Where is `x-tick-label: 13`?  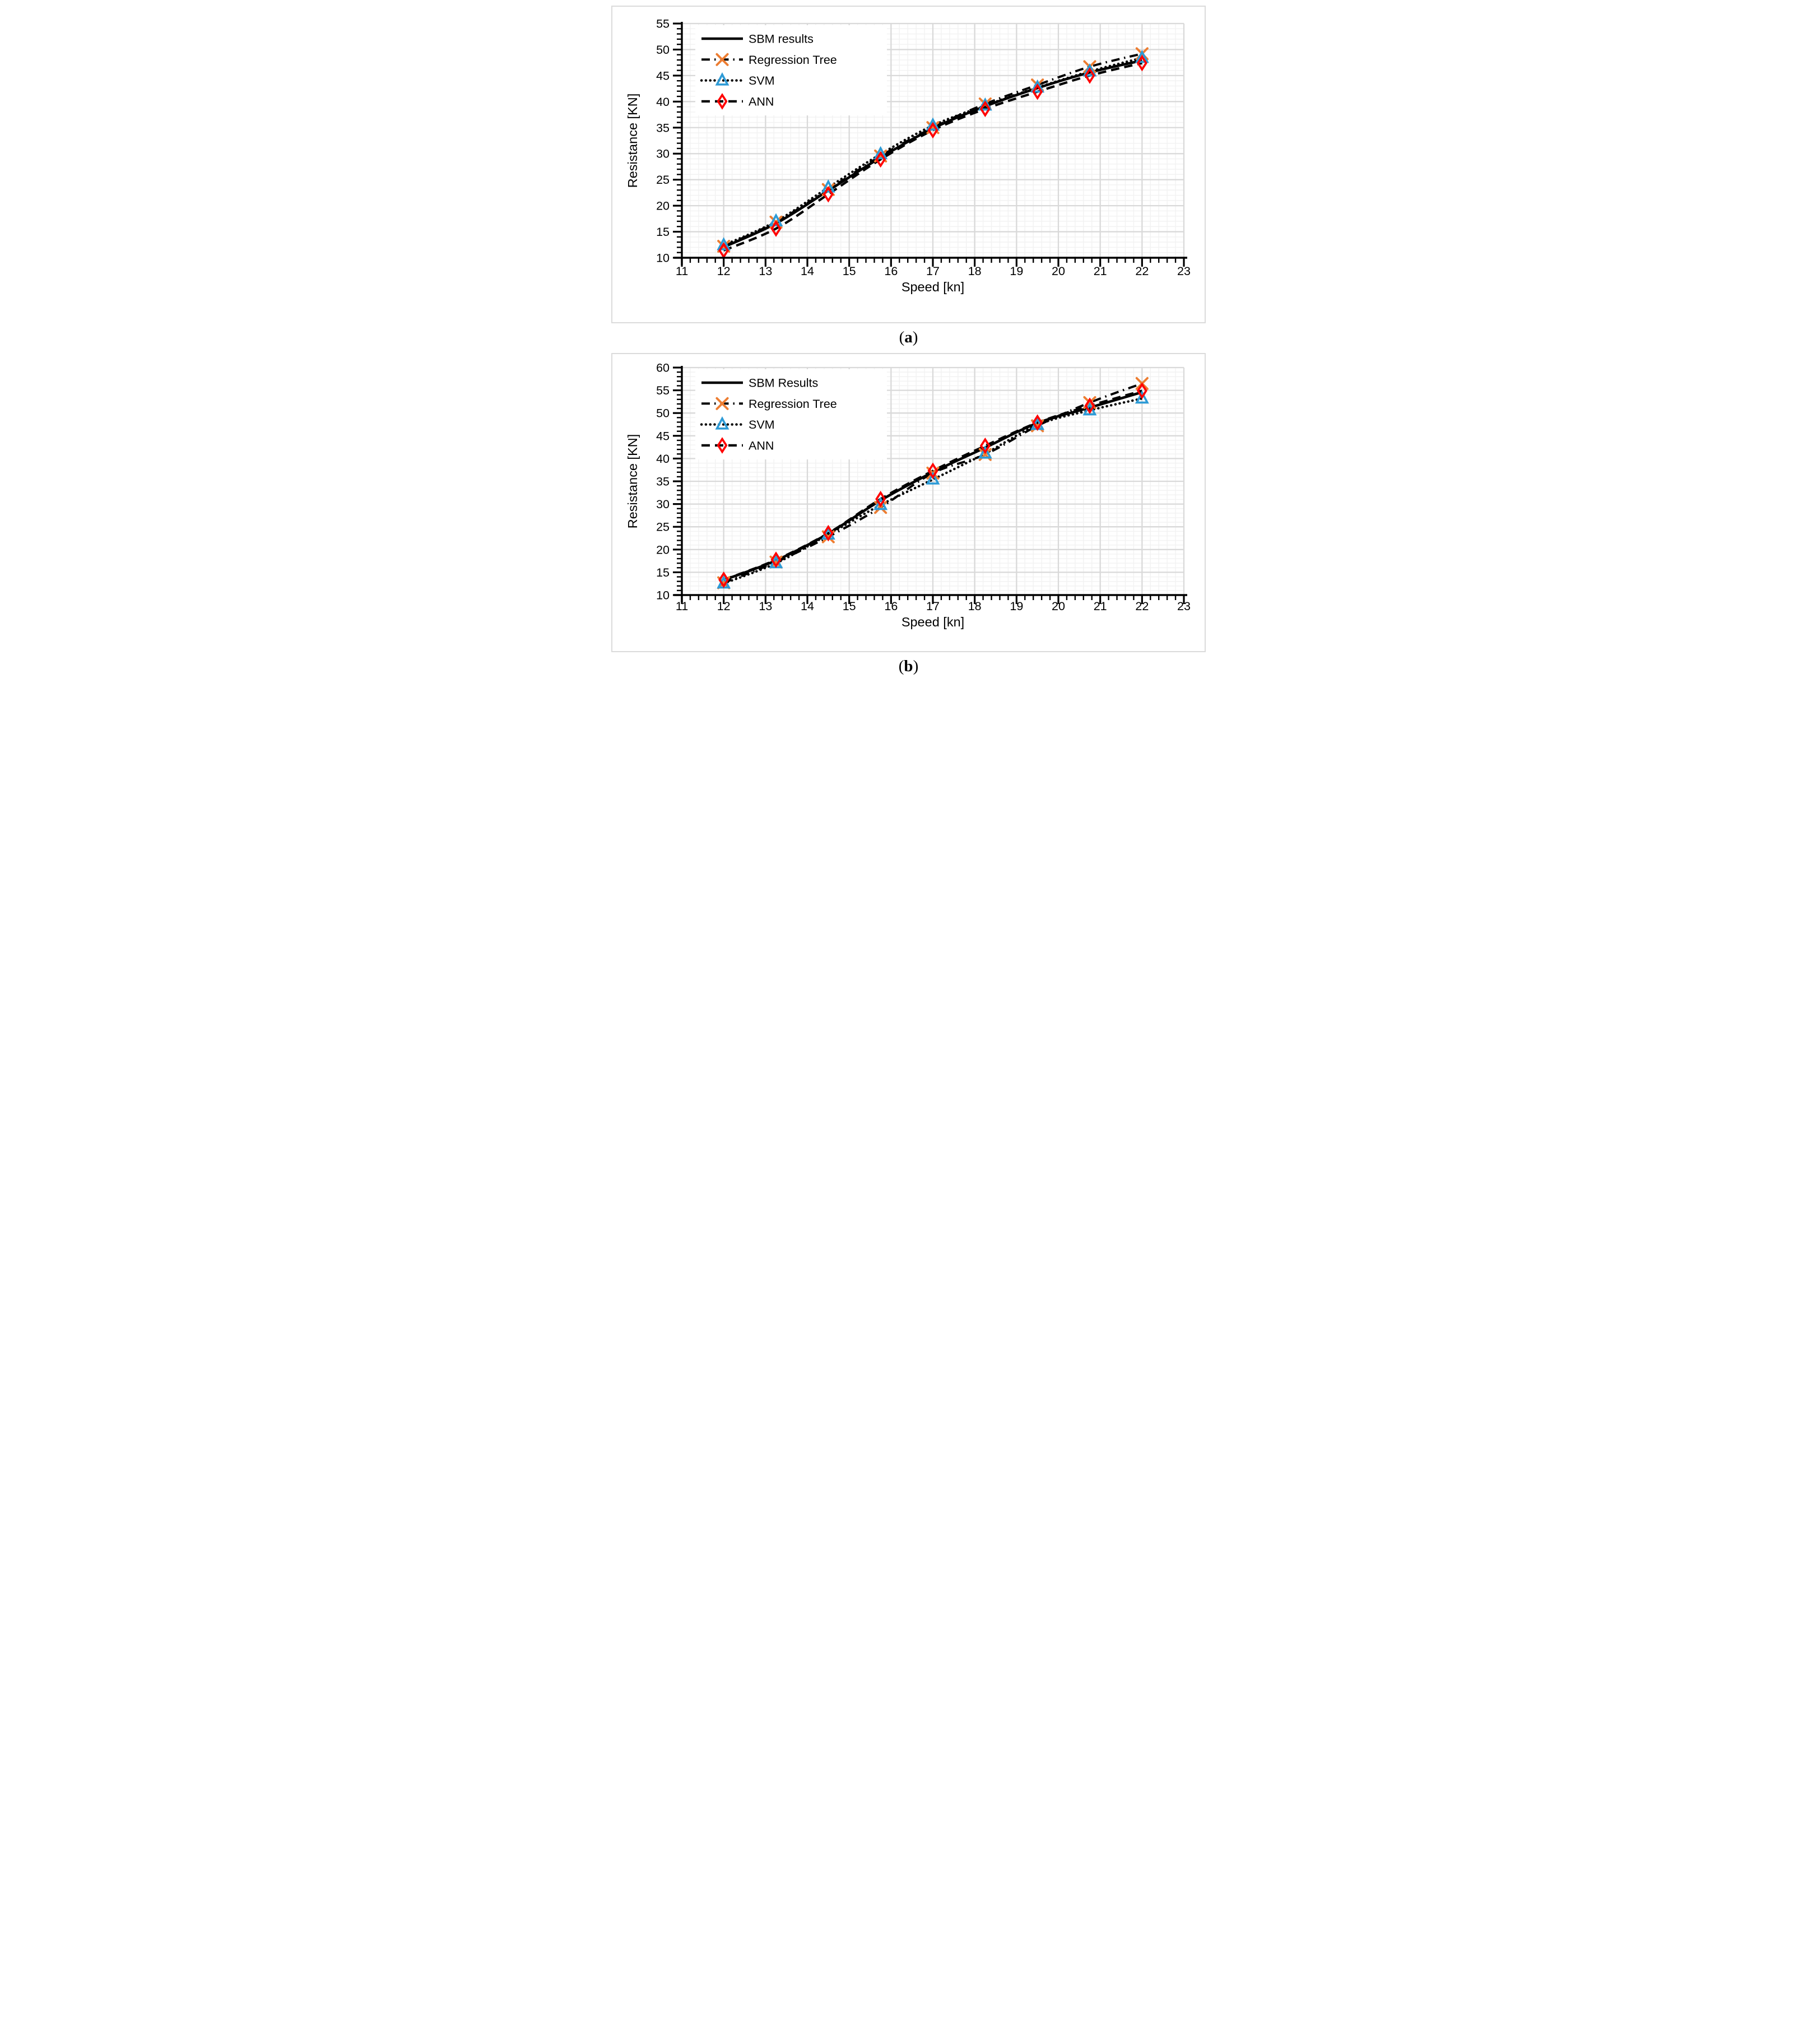 x-tick-label: 13 is located at coordinates (765, 606).